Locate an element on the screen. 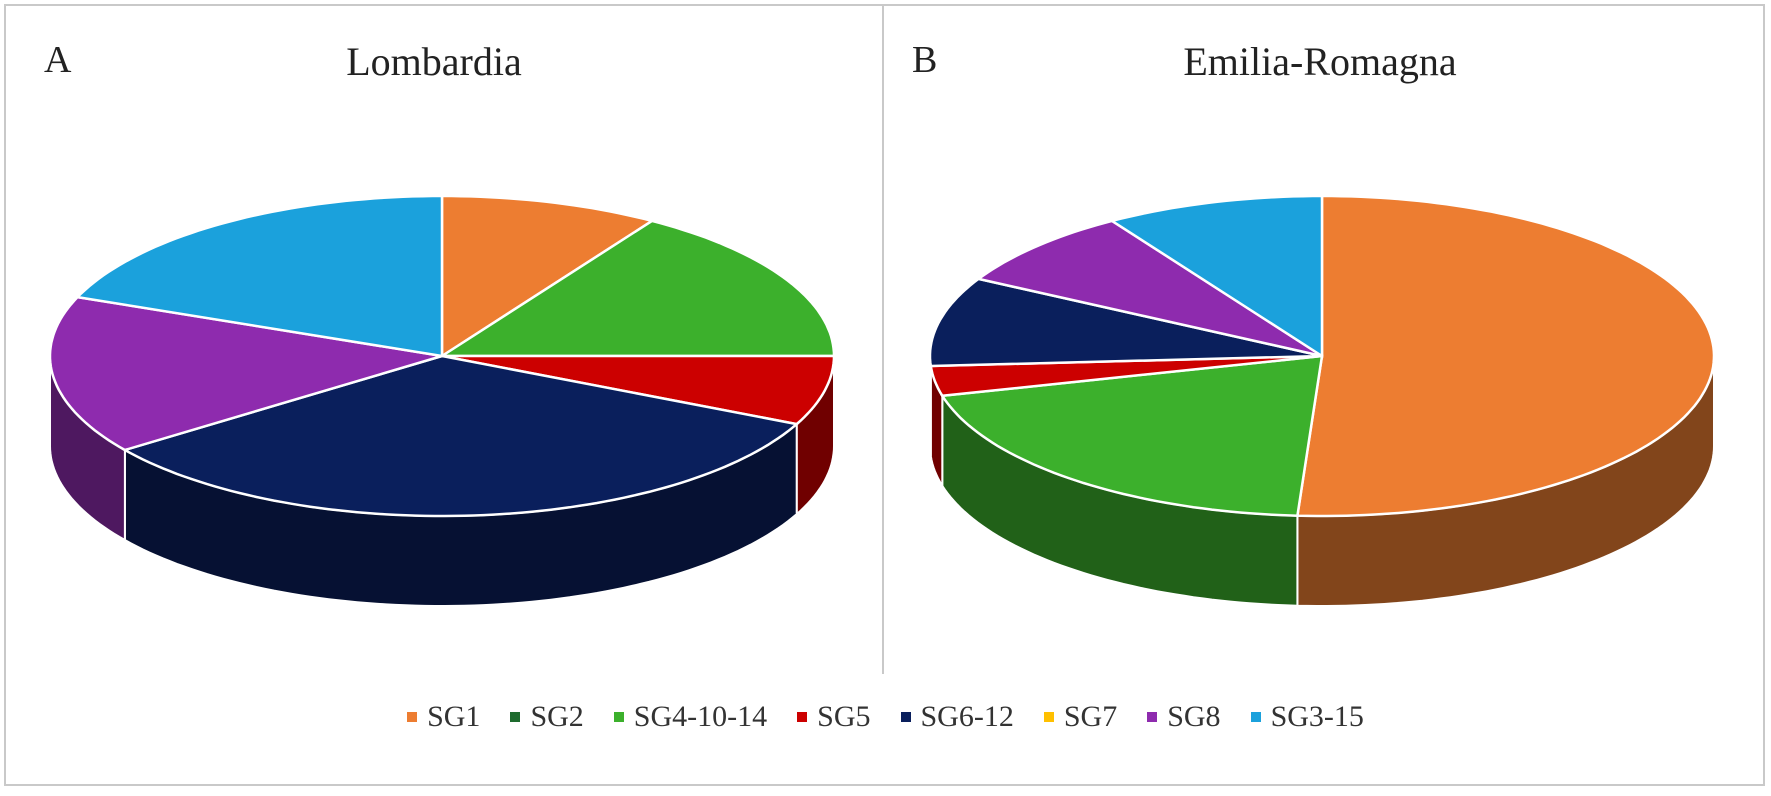  legend-label: SG7 is located at coordinates (1090, 716).